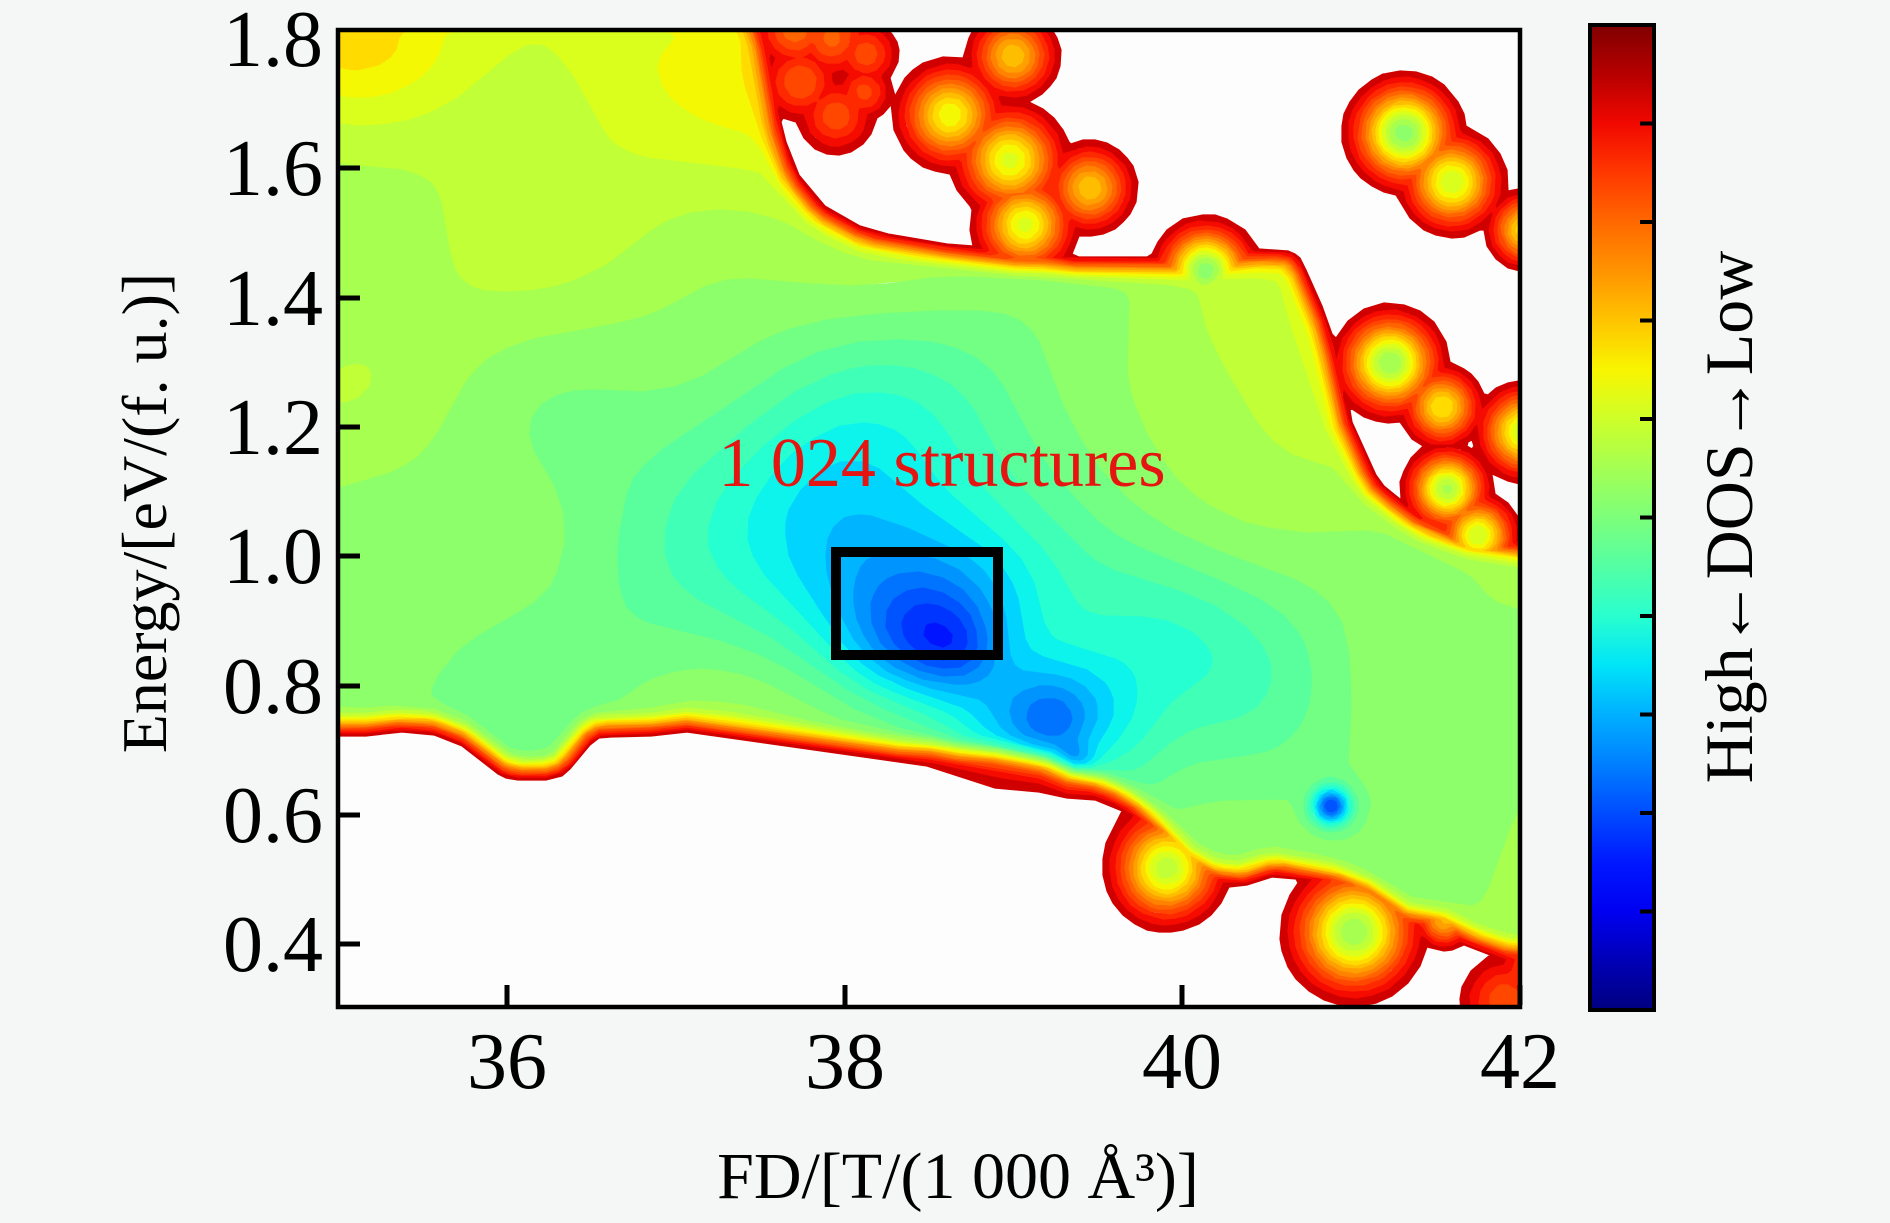 This screenshot has height=1223, width=1890. I want to click on svg-text: 1 024 structures, so click(941, 463).